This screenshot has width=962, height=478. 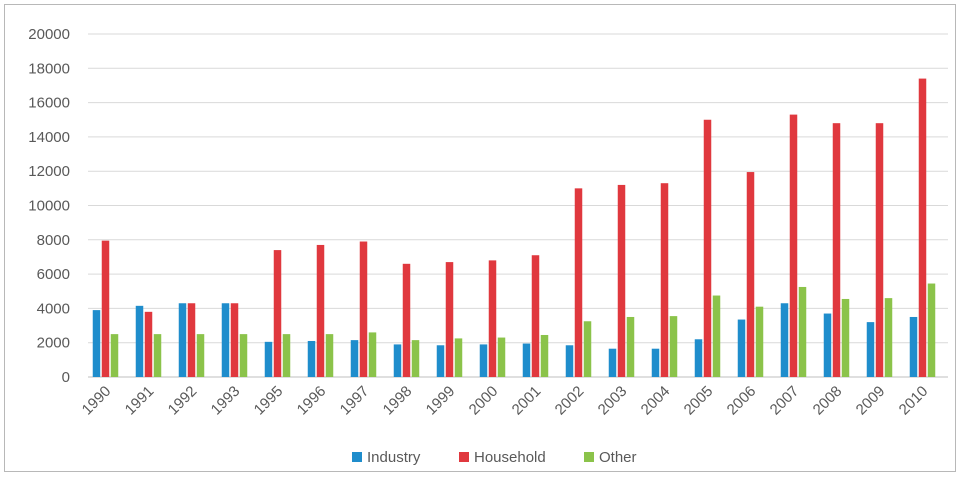 What do you see at coordinates (312, 401) in the screenshot?
I see `x-tick-label: 1996` at bounding box center [312, 401].